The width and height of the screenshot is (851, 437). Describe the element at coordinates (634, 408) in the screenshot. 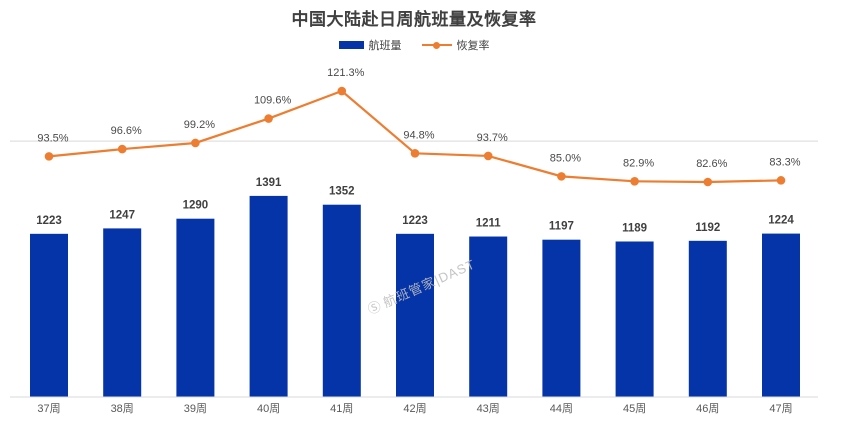

I see `x-axis-label-45周: 45周` at that location.